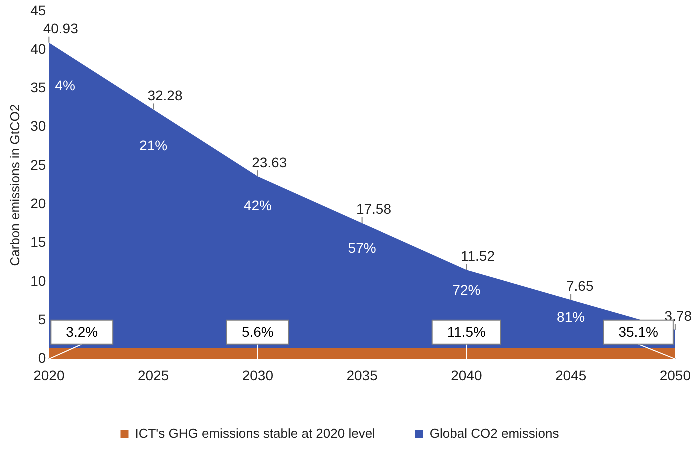  Describe the element at coordinates (580, 286) in the screenshot. I see `data-label: 7.65` at that location.